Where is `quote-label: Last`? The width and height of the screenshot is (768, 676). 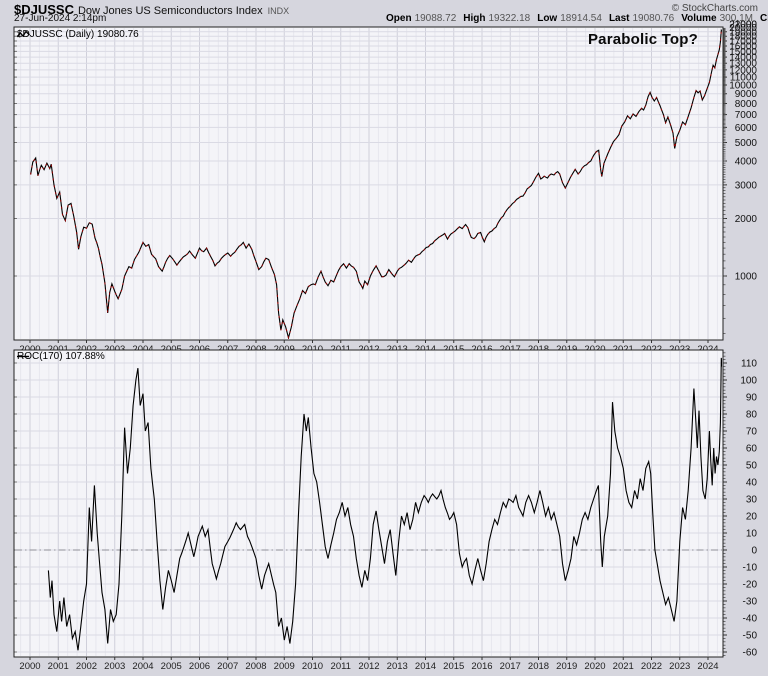
quote-label: Last is located at coordinates (619, 18).